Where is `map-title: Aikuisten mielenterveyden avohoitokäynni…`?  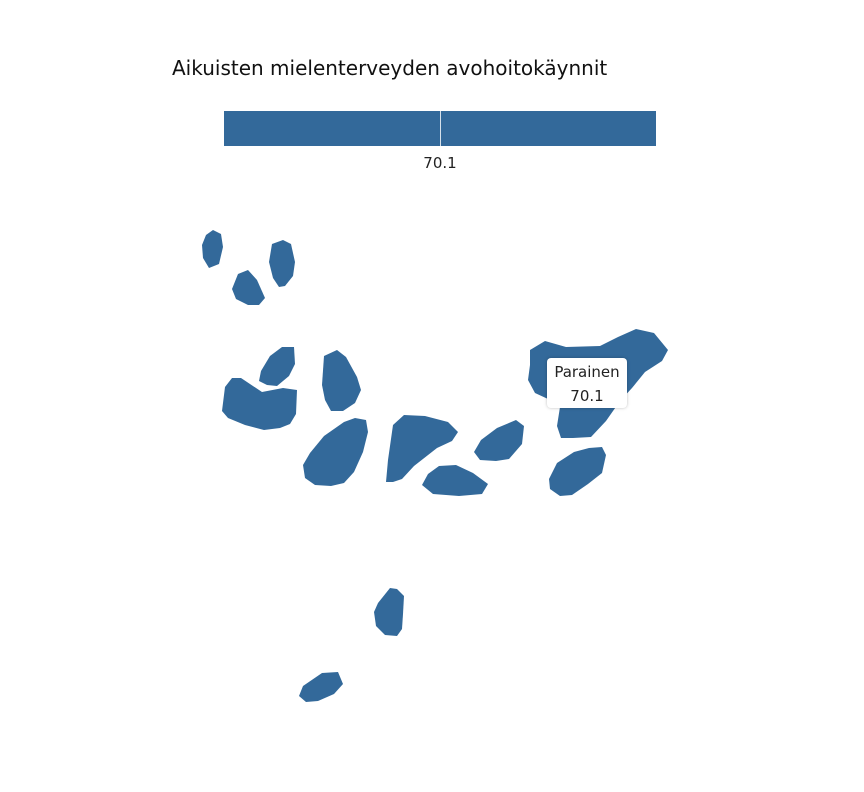 map-title: Aikuisten mielenterveyden avohoitokäynni… is located at coordinates (390, 68).